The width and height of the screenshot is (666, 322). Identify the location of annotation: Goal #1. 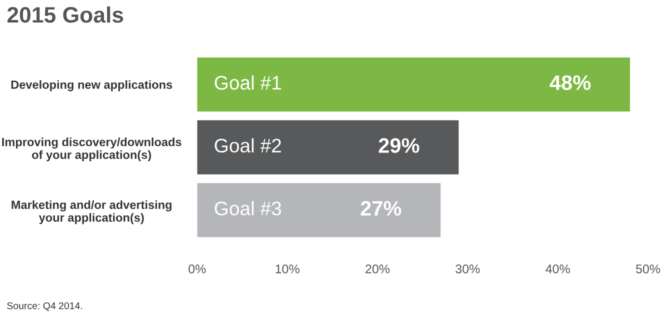
(247, 82).